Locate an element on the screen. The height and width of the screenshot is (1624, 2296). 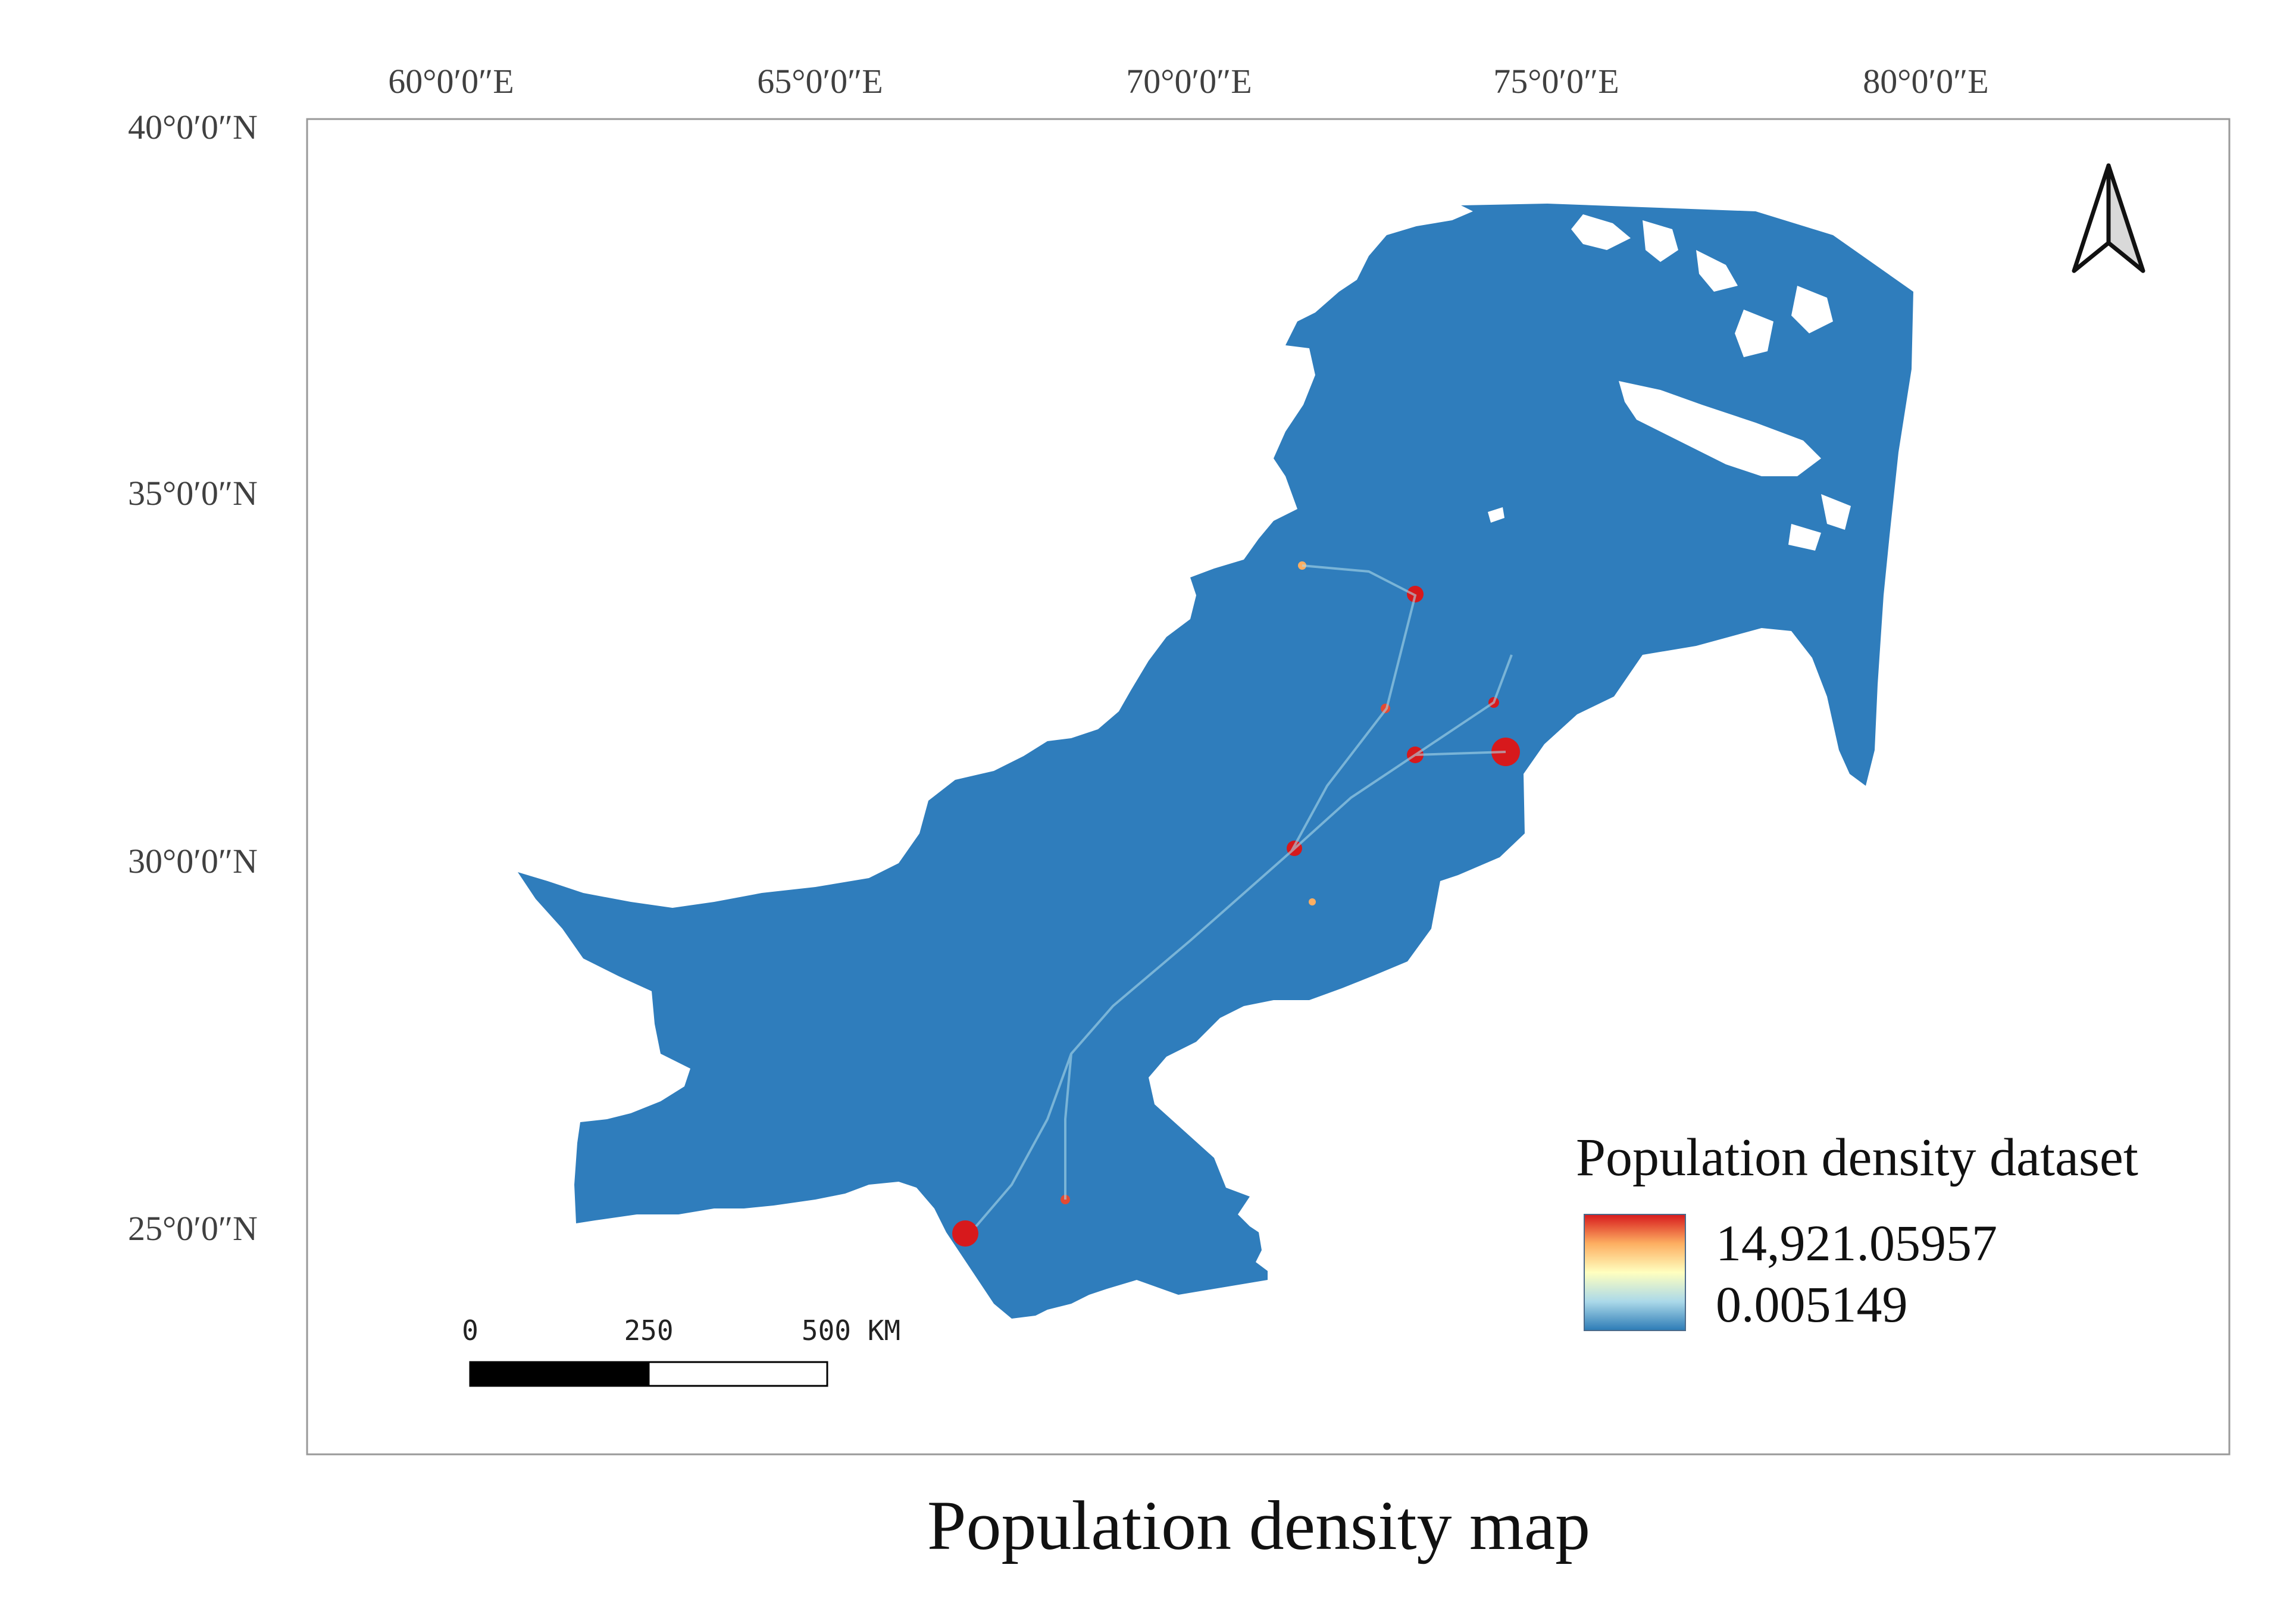
scale-label-end: 500 KM is located at coordinates (851, 1330).